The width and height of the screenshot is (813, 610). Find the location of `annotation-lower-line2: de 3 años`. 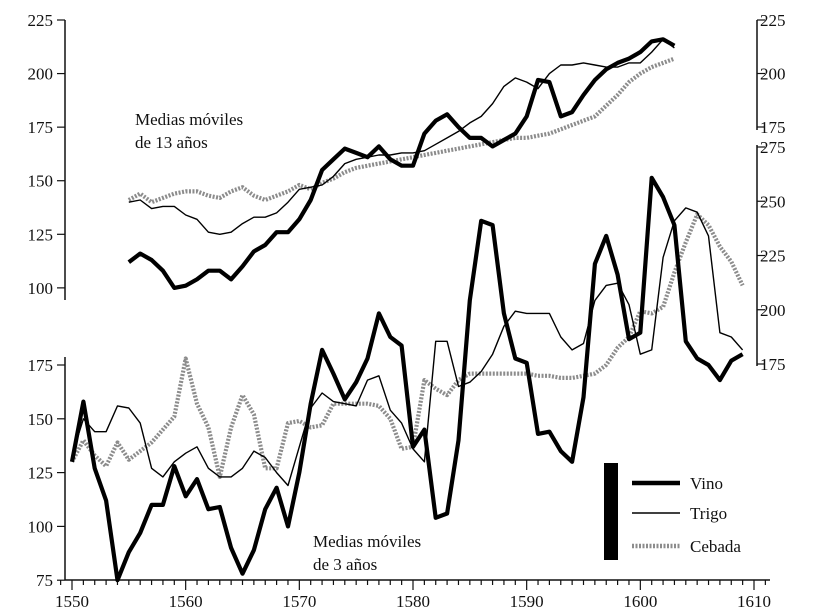

annotation-lower-line2: de 3 años is located at coordinates (345, 564).